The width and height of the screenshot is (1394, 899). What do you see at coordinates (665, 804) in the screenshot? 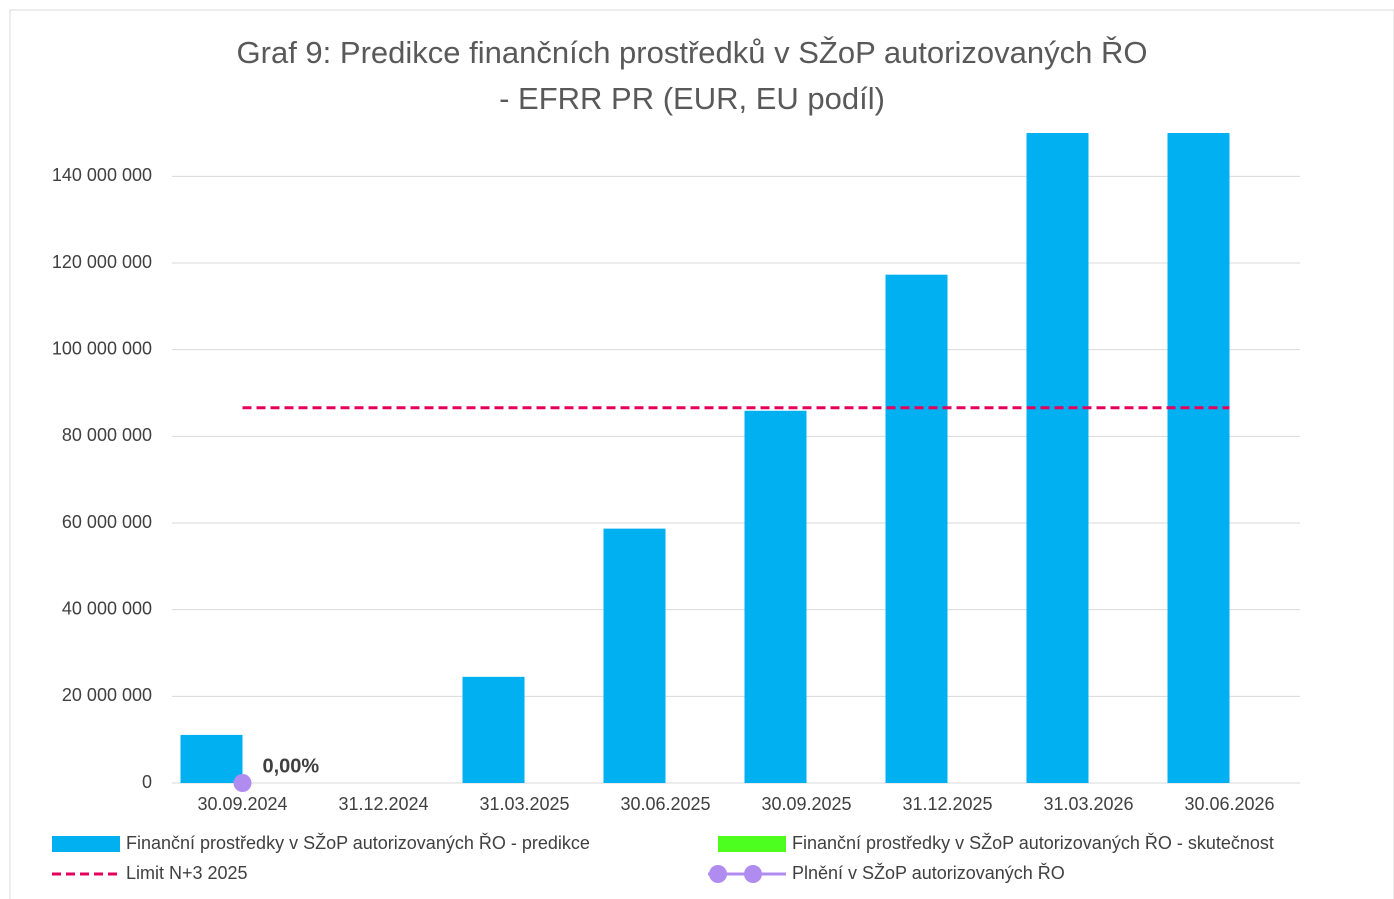
I see `x-tick-label: 30.06.2025` at bounding box center [665, 804].